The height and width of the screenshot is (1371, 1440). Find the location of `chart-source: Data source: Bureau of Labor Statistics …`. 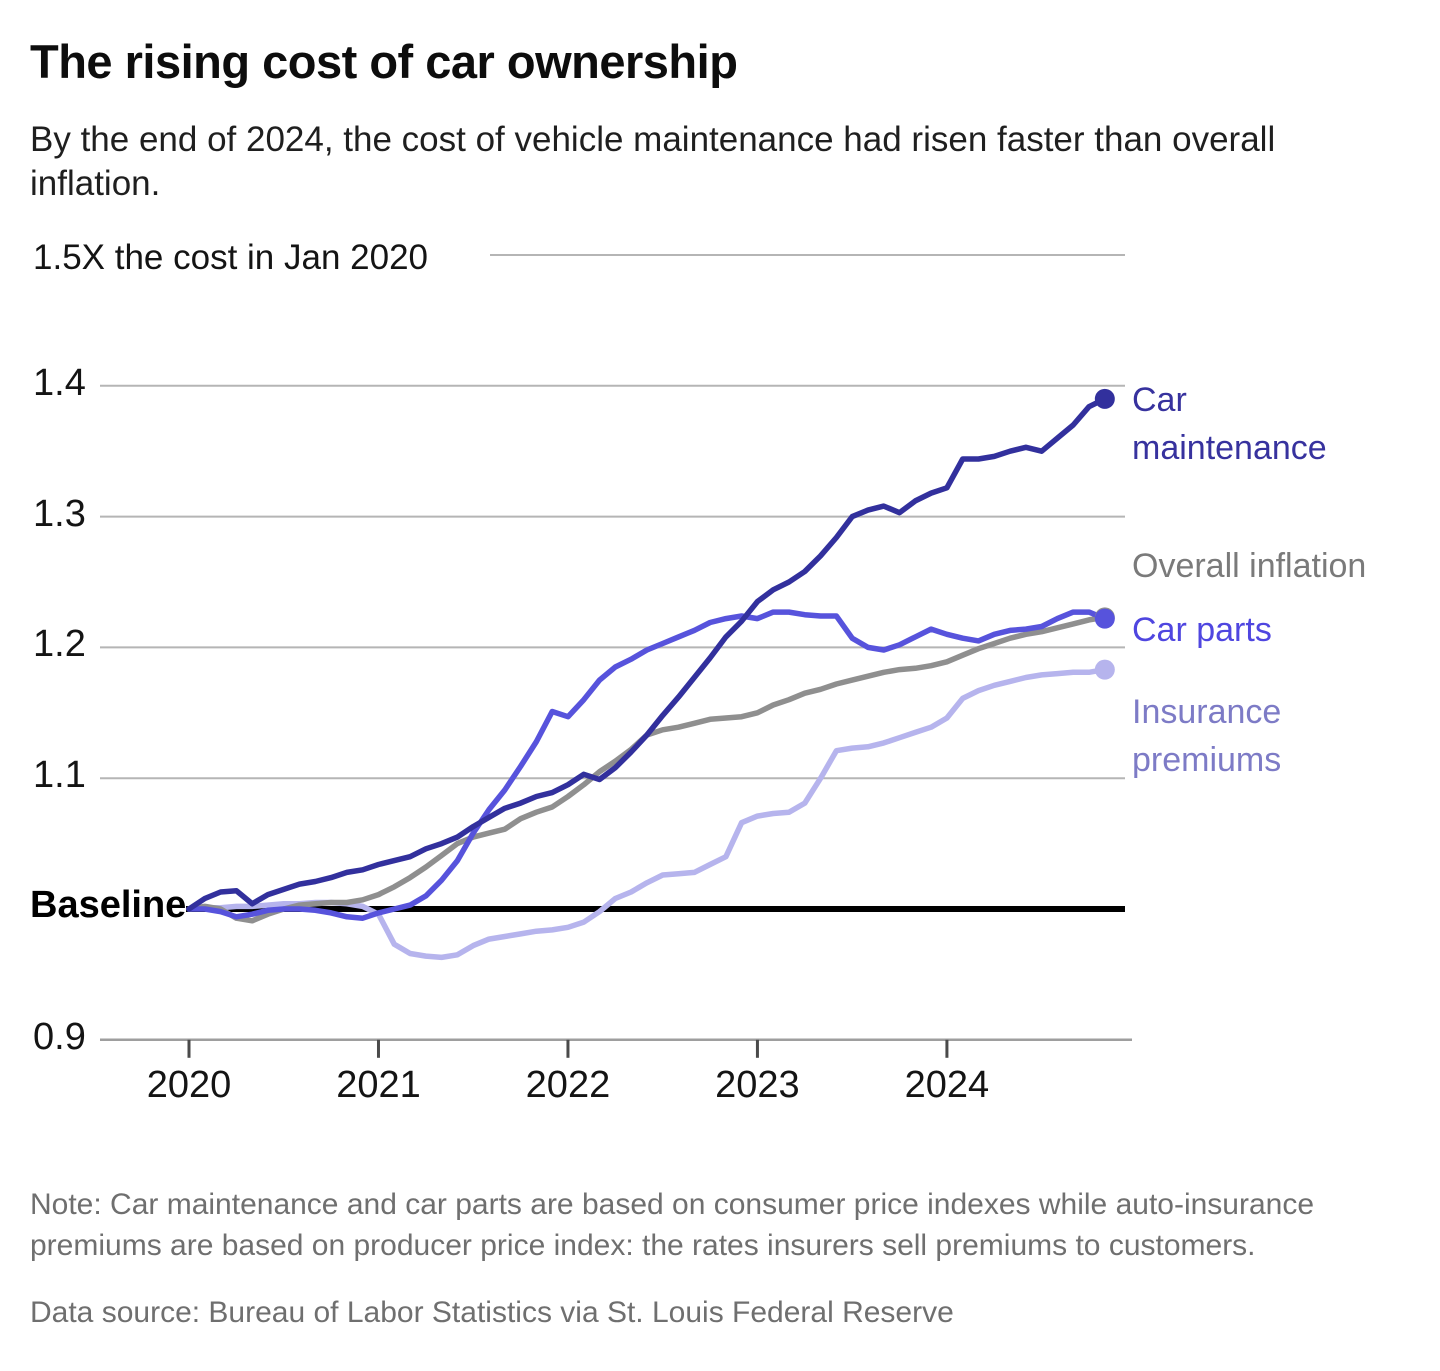

chart-source: Data source: Bureau of Labor Statistics … is located at coordinates (492, 1312).